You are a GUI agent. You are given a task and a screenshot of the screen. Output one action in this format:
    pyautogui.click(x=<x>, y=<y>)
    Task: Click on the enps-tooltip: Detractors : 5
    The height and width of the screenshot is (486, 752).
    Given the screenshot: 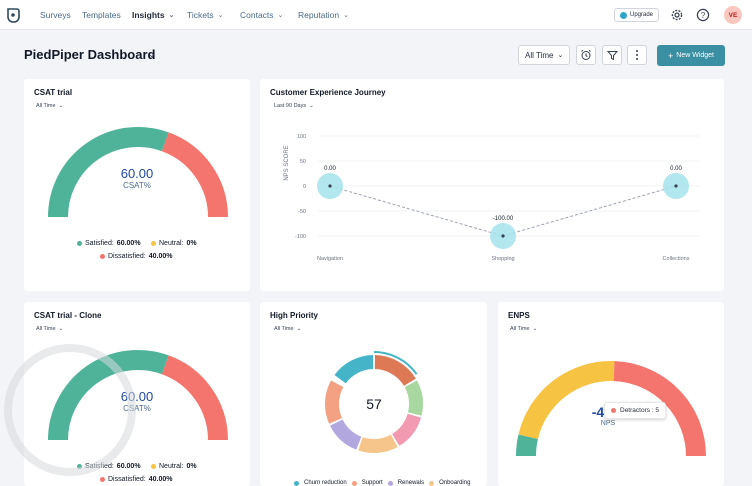 What is the action you would take?
    pyautogui.click(x=635, y=410)
    